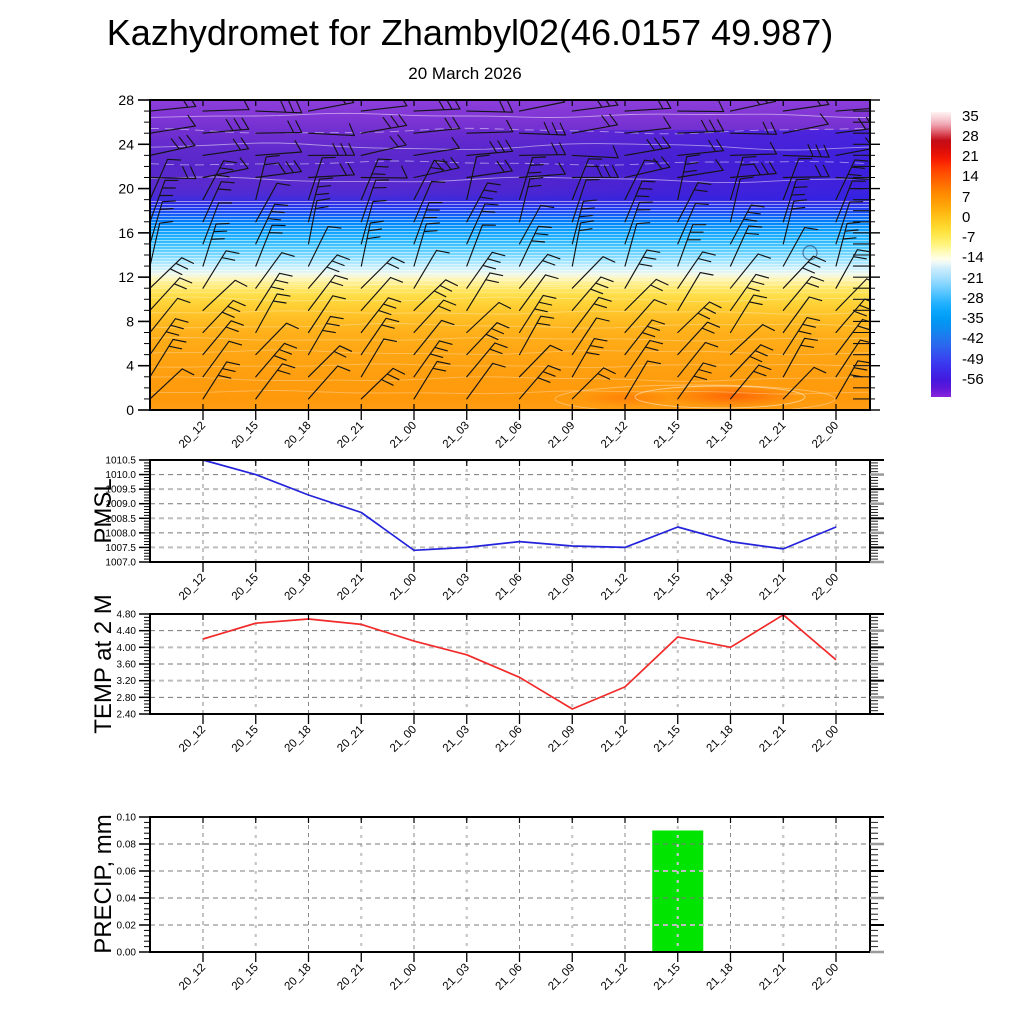 The image size is (1024, 1024). I want to click on y-tick-label: 4.80, so click(127, 615).